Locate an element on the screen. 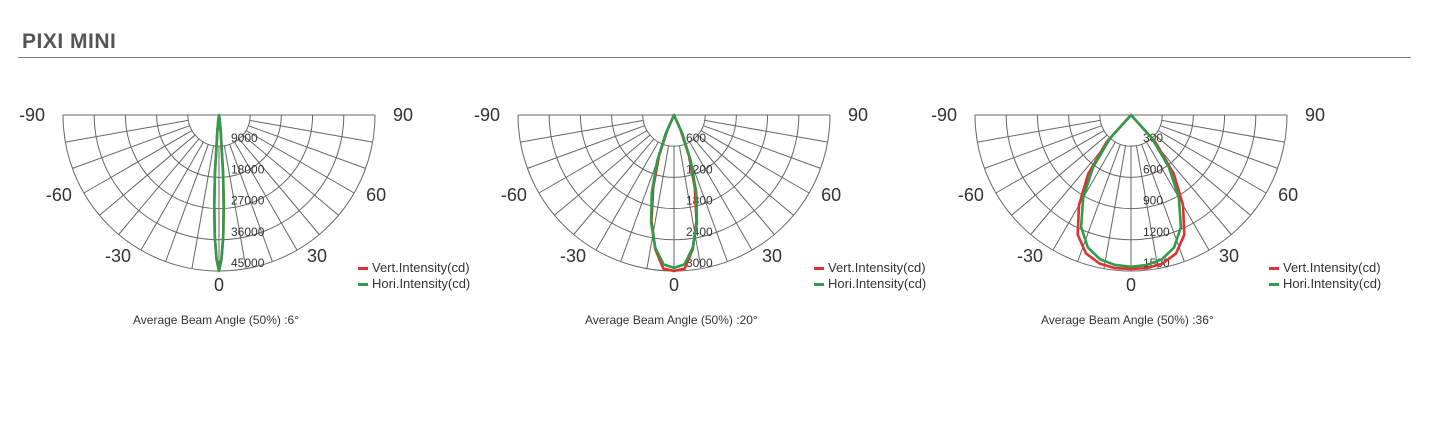 Image resolution: width=1433 pixels, height=443 pixels. radial-tick-label: 1200 is located at coordinates (1156, 232).